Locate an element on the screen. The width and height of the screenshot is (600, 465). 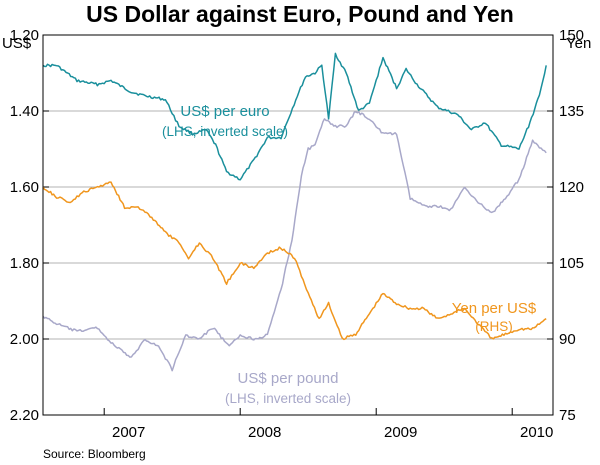
left-axis-tick-label: 1.80 is located at coordinates (24, 263).